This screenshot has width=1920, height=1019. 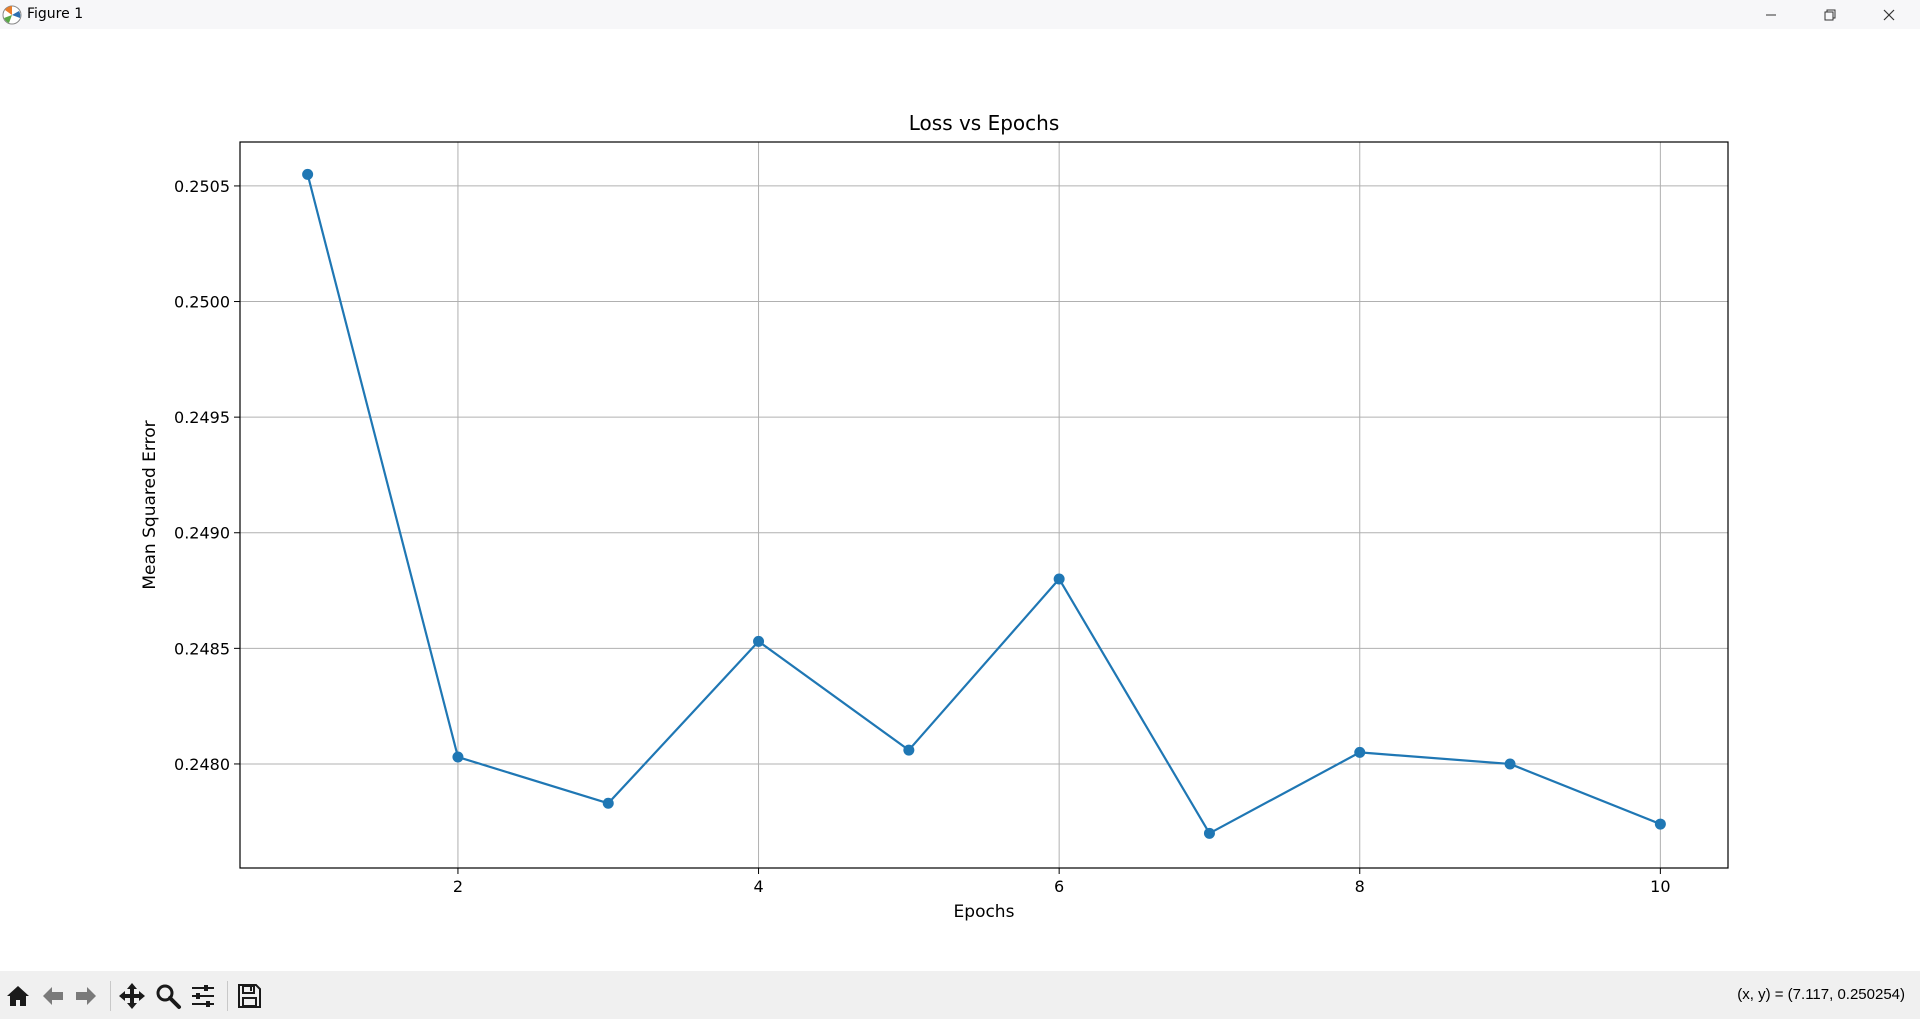 I want to click on y-tick-label: 0.2485, so click(x=202, y=648).